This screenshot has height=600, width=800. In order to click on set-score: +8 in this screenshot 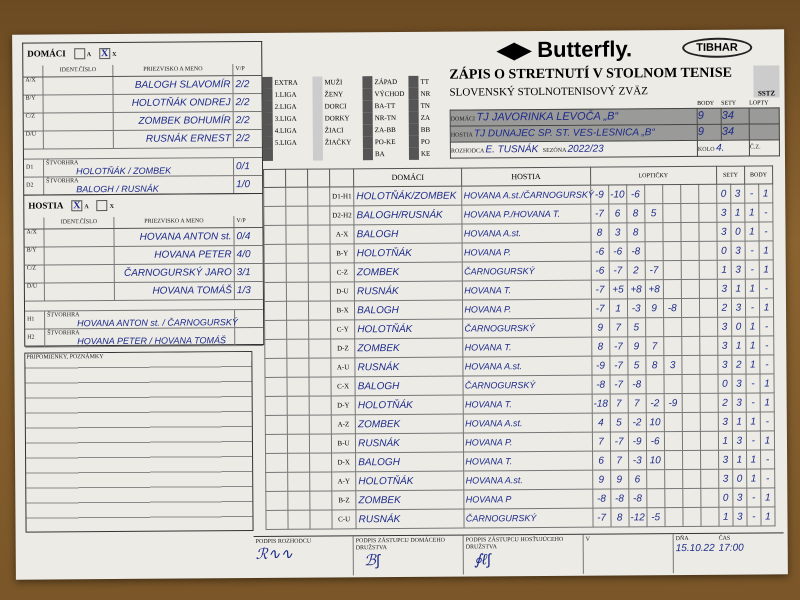, I will do `click(654, 289)`.